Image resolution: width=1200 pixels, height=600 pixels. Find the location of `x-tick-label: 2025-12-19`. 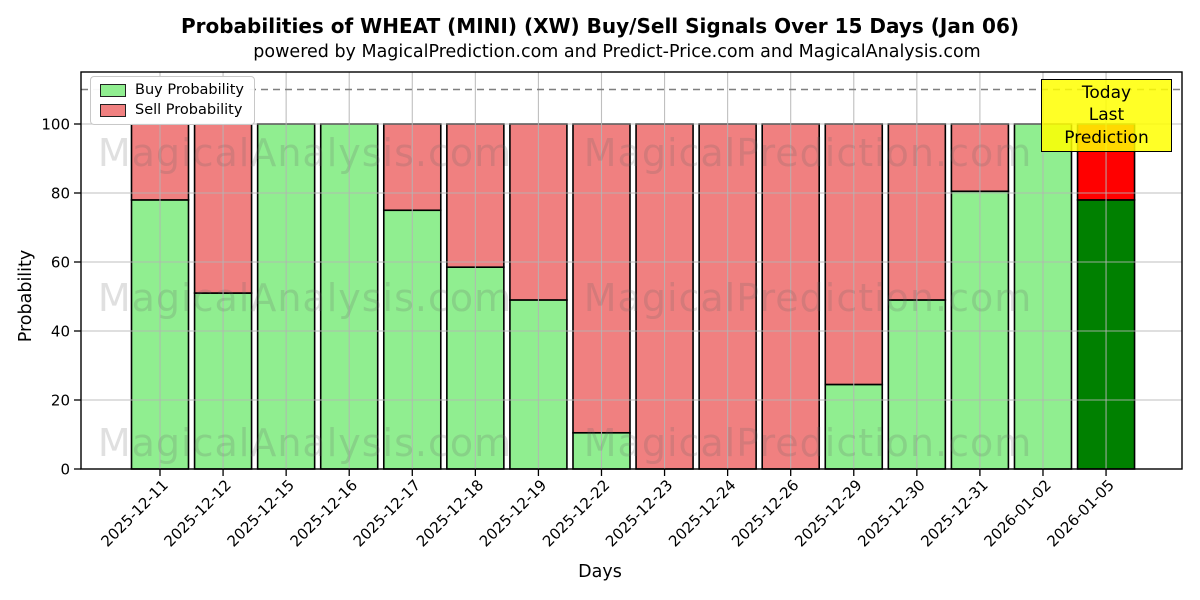

x-tick-label: 2025-12-19 is located at coordinates (513, 513).